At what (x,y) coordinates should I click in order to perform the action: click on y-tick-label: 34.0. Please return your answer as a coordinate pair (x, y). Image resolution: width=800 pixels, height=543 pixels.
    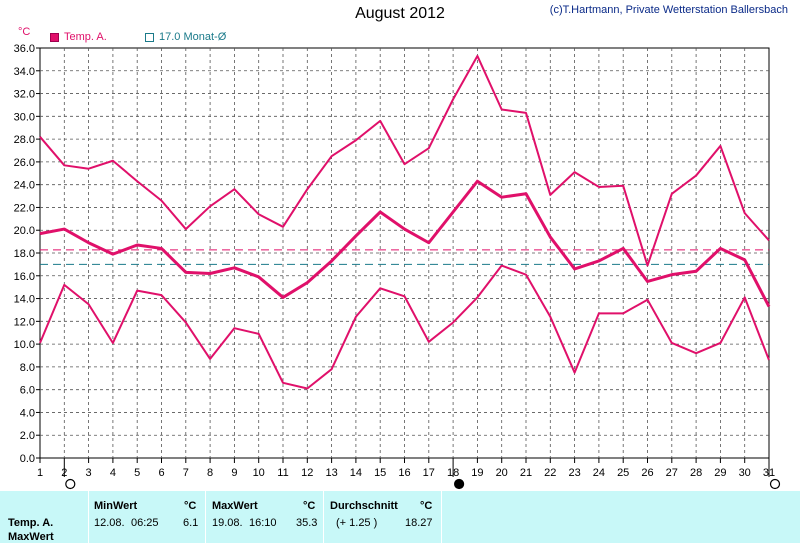
    Looking at the image, I should click on (24, 72).